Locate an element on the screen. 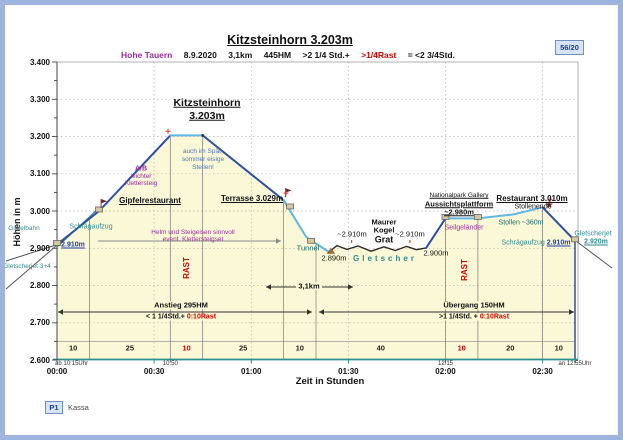  y-tick-label: 3.000 is located at coordinates (39, 211).